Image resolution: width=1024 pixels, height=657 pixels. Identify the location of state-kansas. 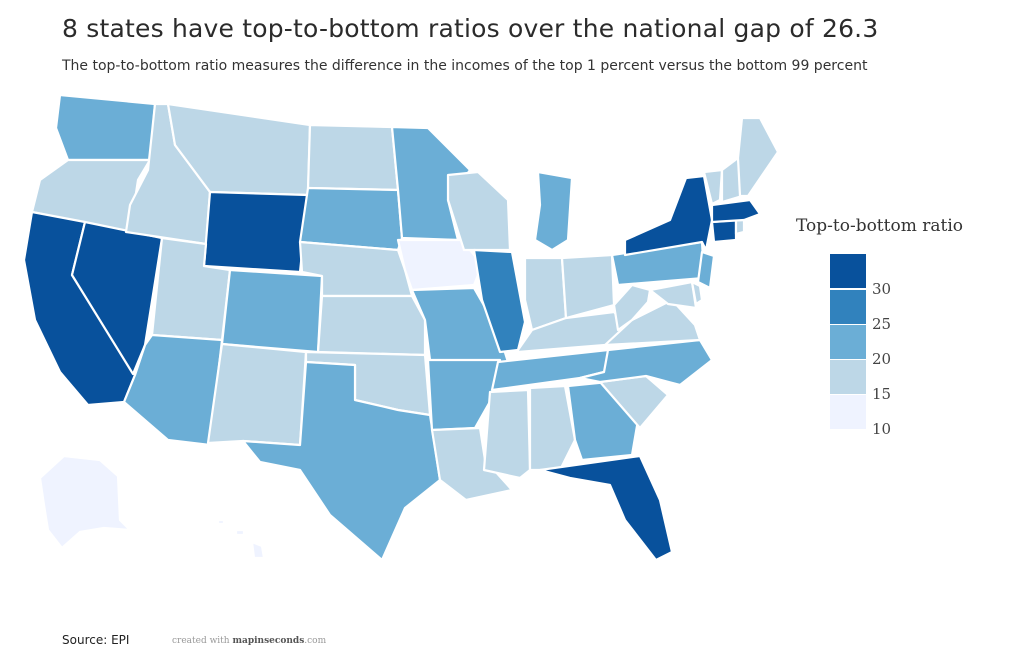
(371, 325).